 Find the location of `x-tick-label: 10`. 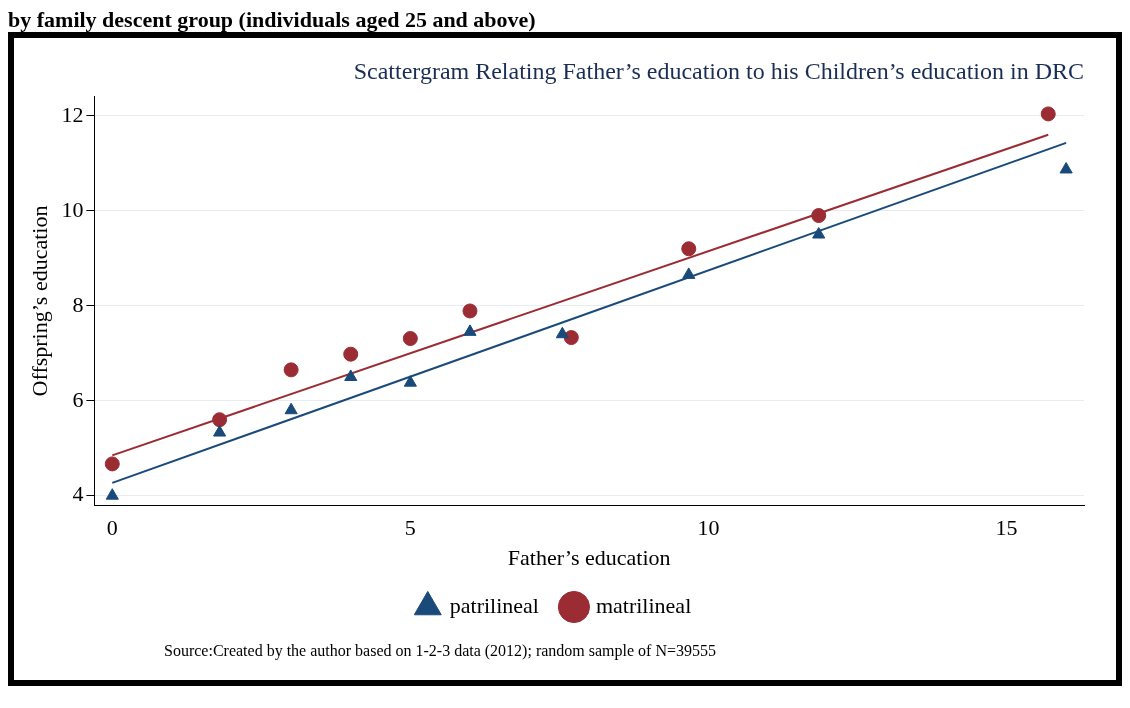

x-tick-label: 10 is located at coordinates (708, 528).